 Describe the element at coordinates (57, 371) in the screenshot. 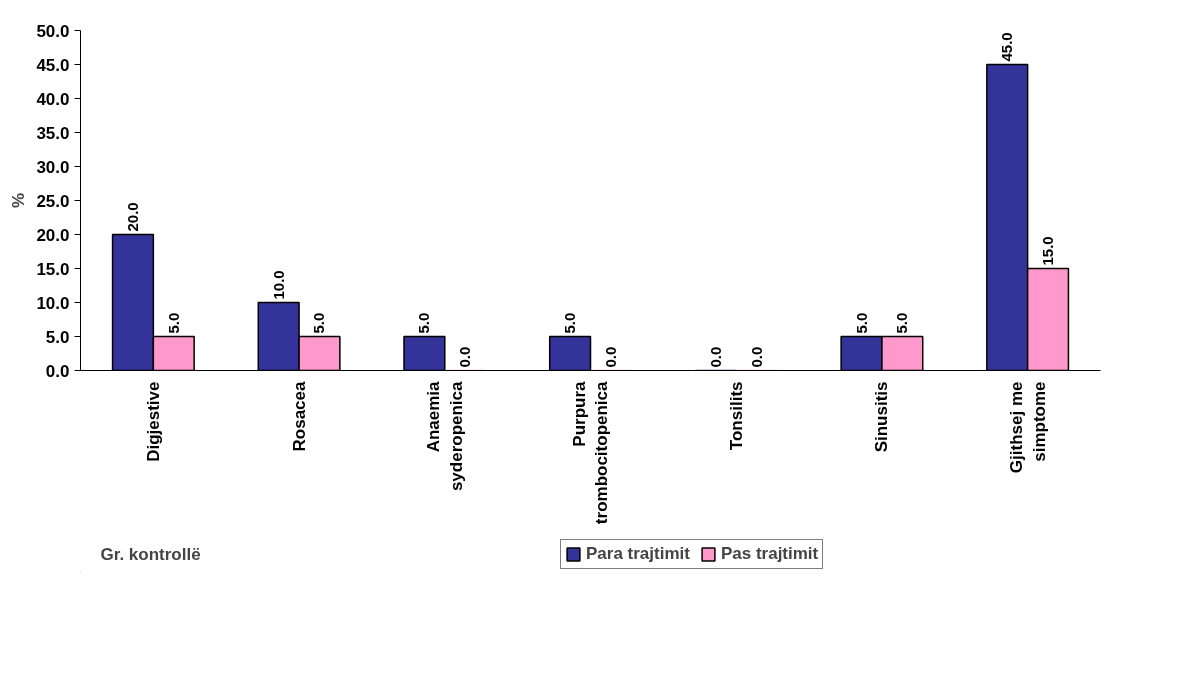

I see `y-tick-label: 0.0` at that location.